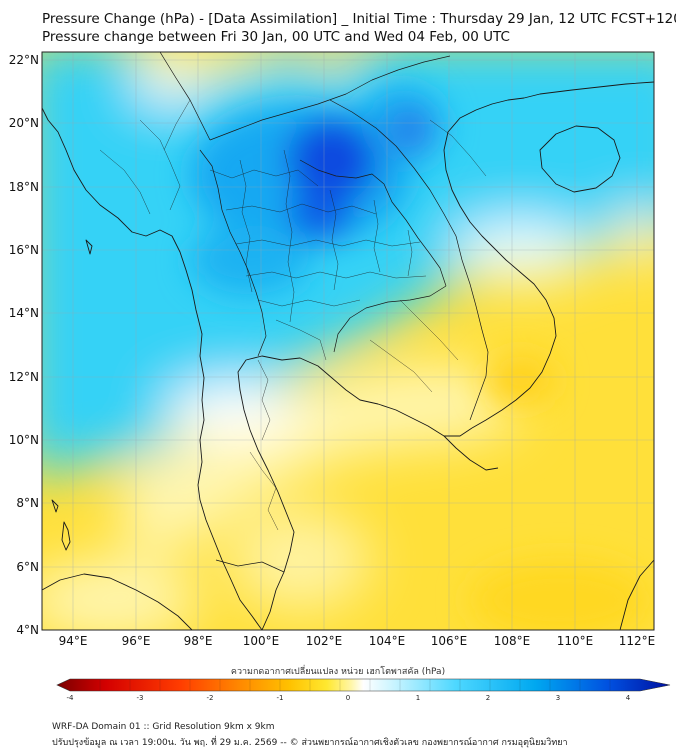  Describe the element at coordinates (210, 698) in the screenshot. I see `colorbar-tick-label: -2` at that location.